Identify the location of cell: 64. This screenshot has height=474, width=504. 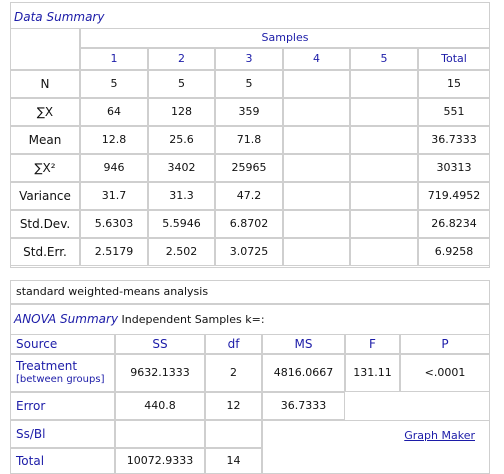
(114, 112).